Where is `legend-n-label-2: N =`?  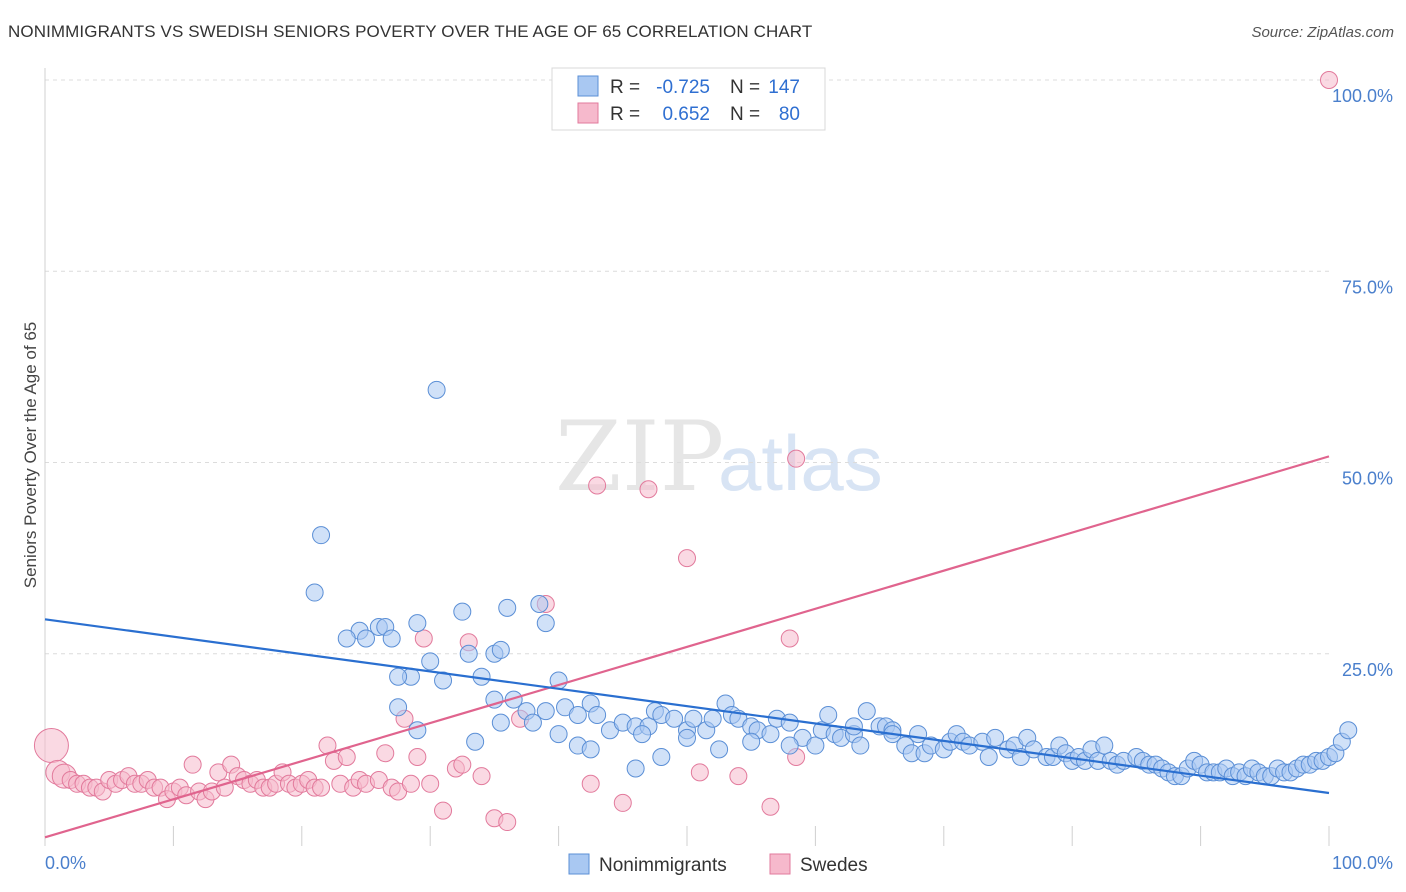
legend-n-label-2: N = is located at coordinates (745, 114).